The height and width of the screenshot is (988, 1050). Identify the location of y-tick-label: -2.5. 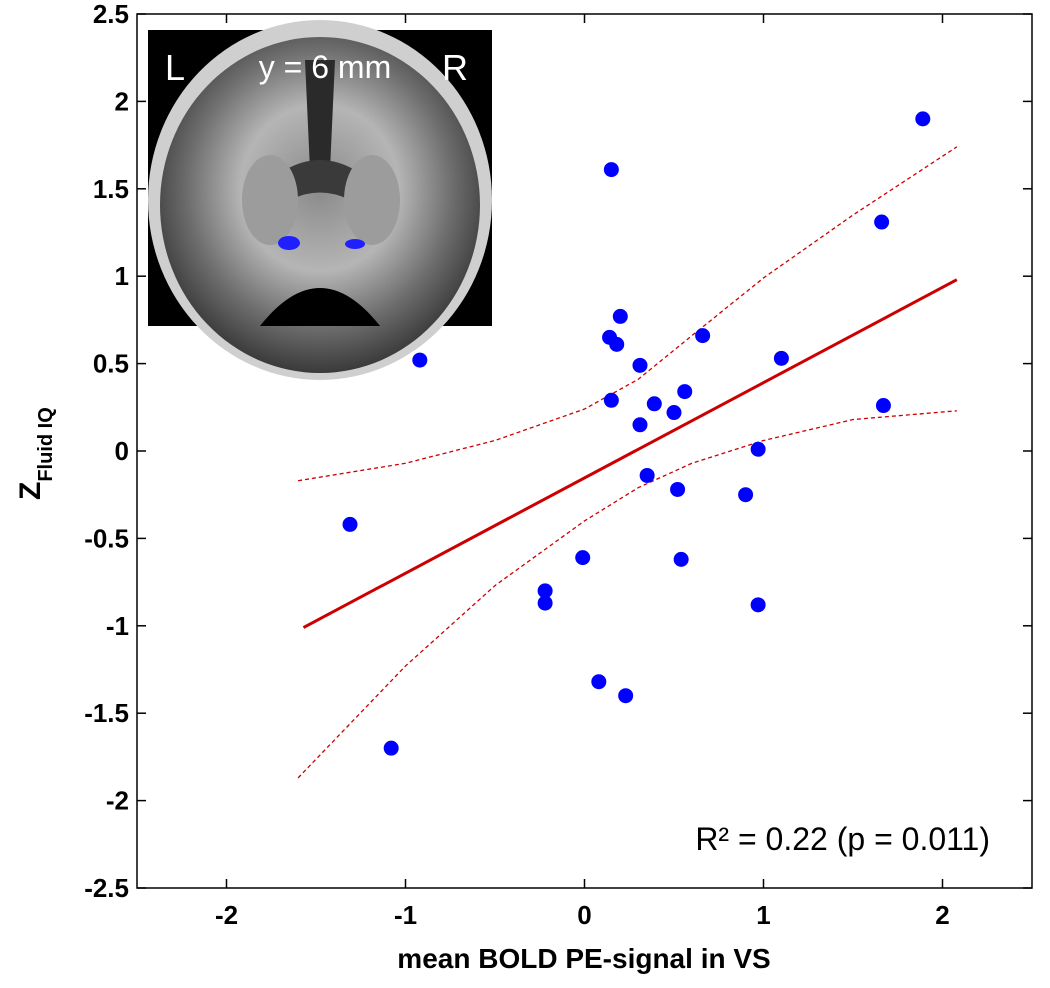
(106, 888).